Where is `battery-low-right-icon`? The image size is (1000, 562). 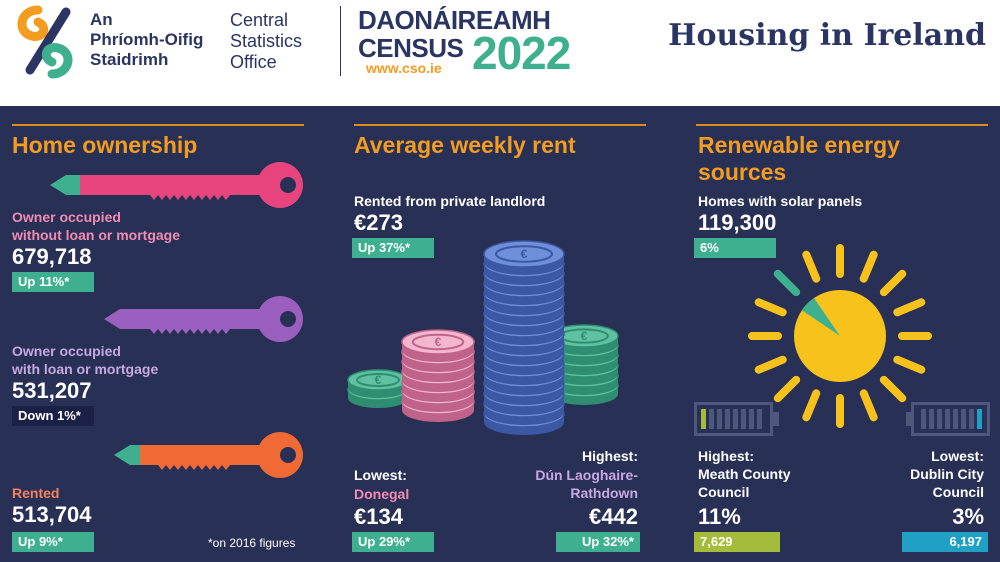
battery-low-right-icon is located at coordinates (948, 419).